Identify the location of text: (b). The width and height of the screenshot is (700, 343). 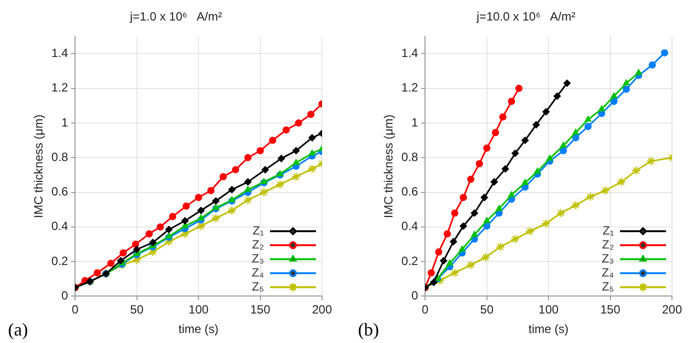
(368, 330).